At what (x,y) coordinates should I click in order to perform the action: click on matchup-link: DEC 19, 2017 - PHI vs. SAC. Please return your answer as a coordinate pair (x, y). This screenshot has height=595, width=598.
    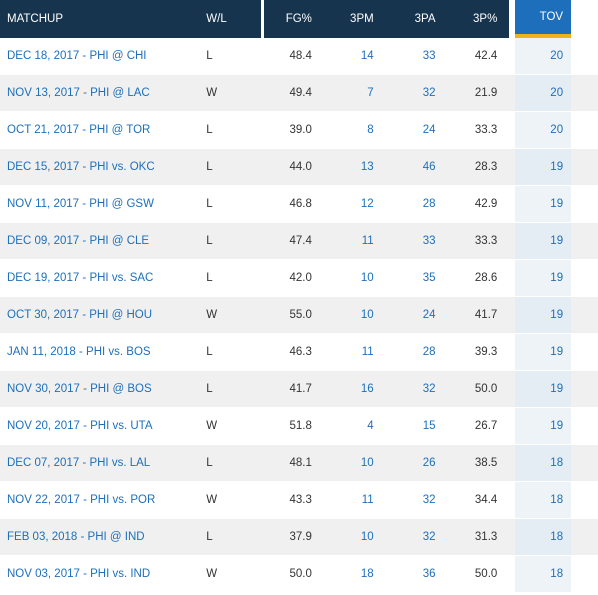
    Looking at the image, I should click on (80, 278).